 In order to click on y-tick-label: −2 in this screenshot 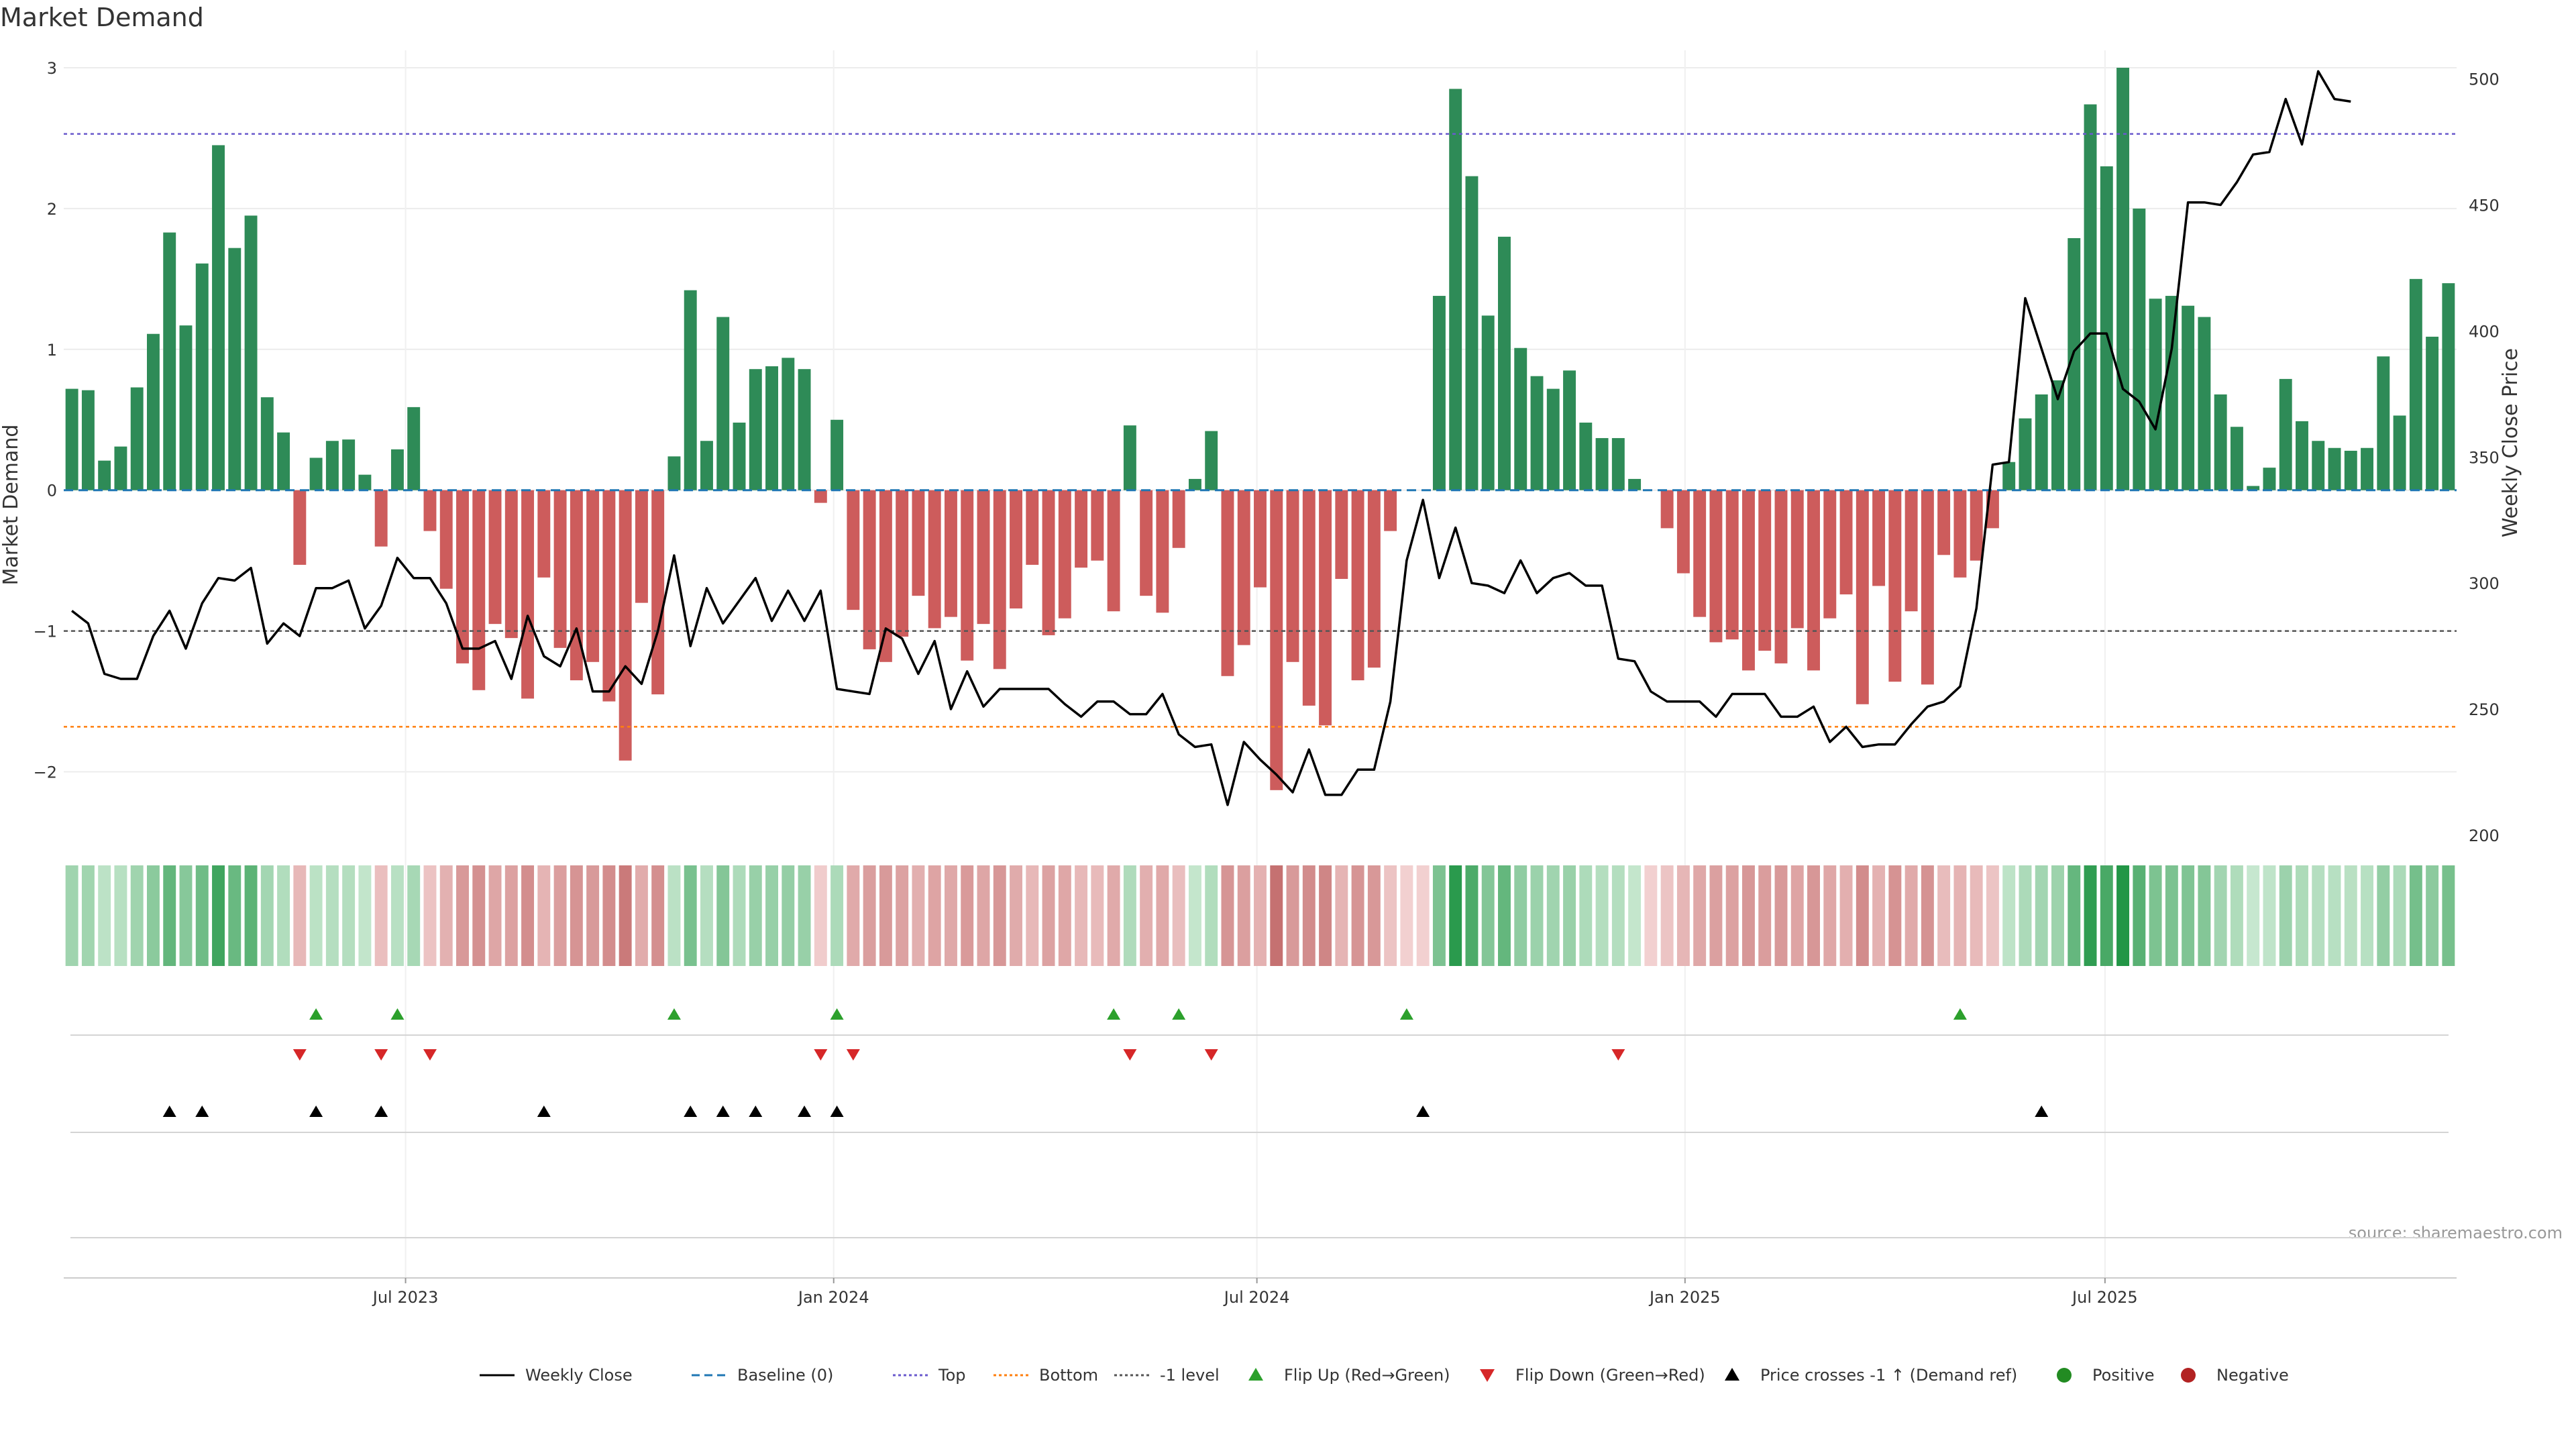, I will do `click(45, 772)`.